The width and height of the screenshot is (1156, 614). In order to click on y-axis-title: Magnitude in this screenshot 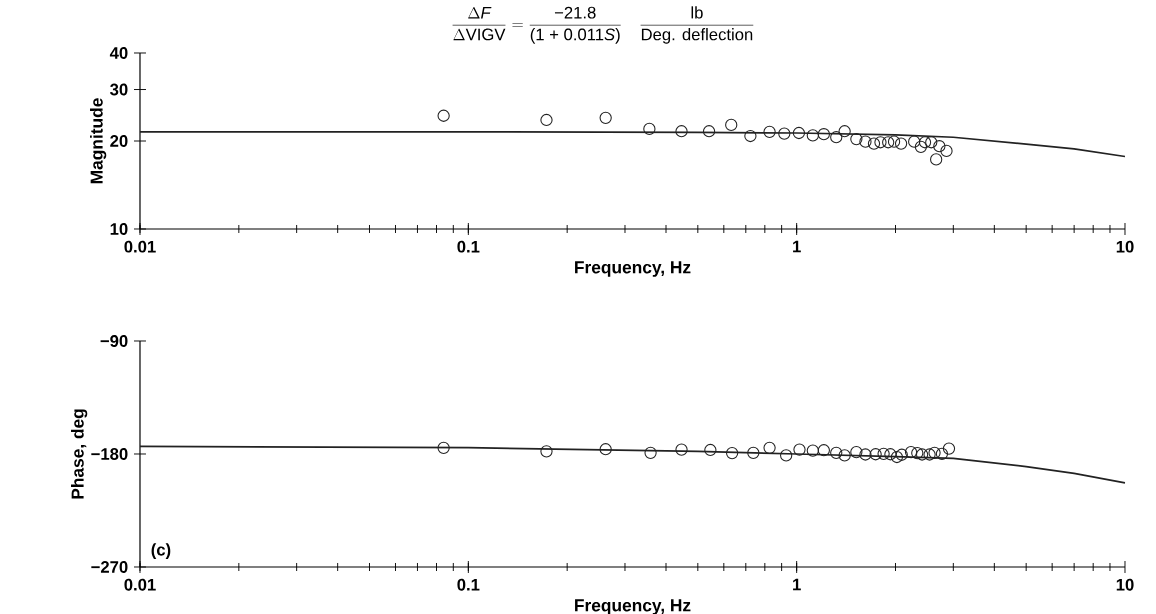, I will do `click(98, 141)`.